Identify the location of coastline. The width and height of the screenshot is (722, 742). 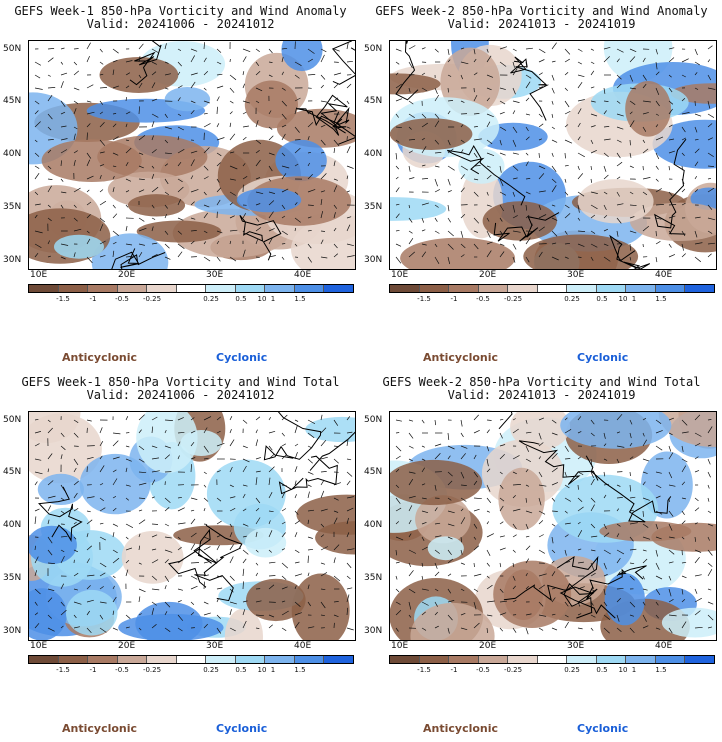
(558, 462).